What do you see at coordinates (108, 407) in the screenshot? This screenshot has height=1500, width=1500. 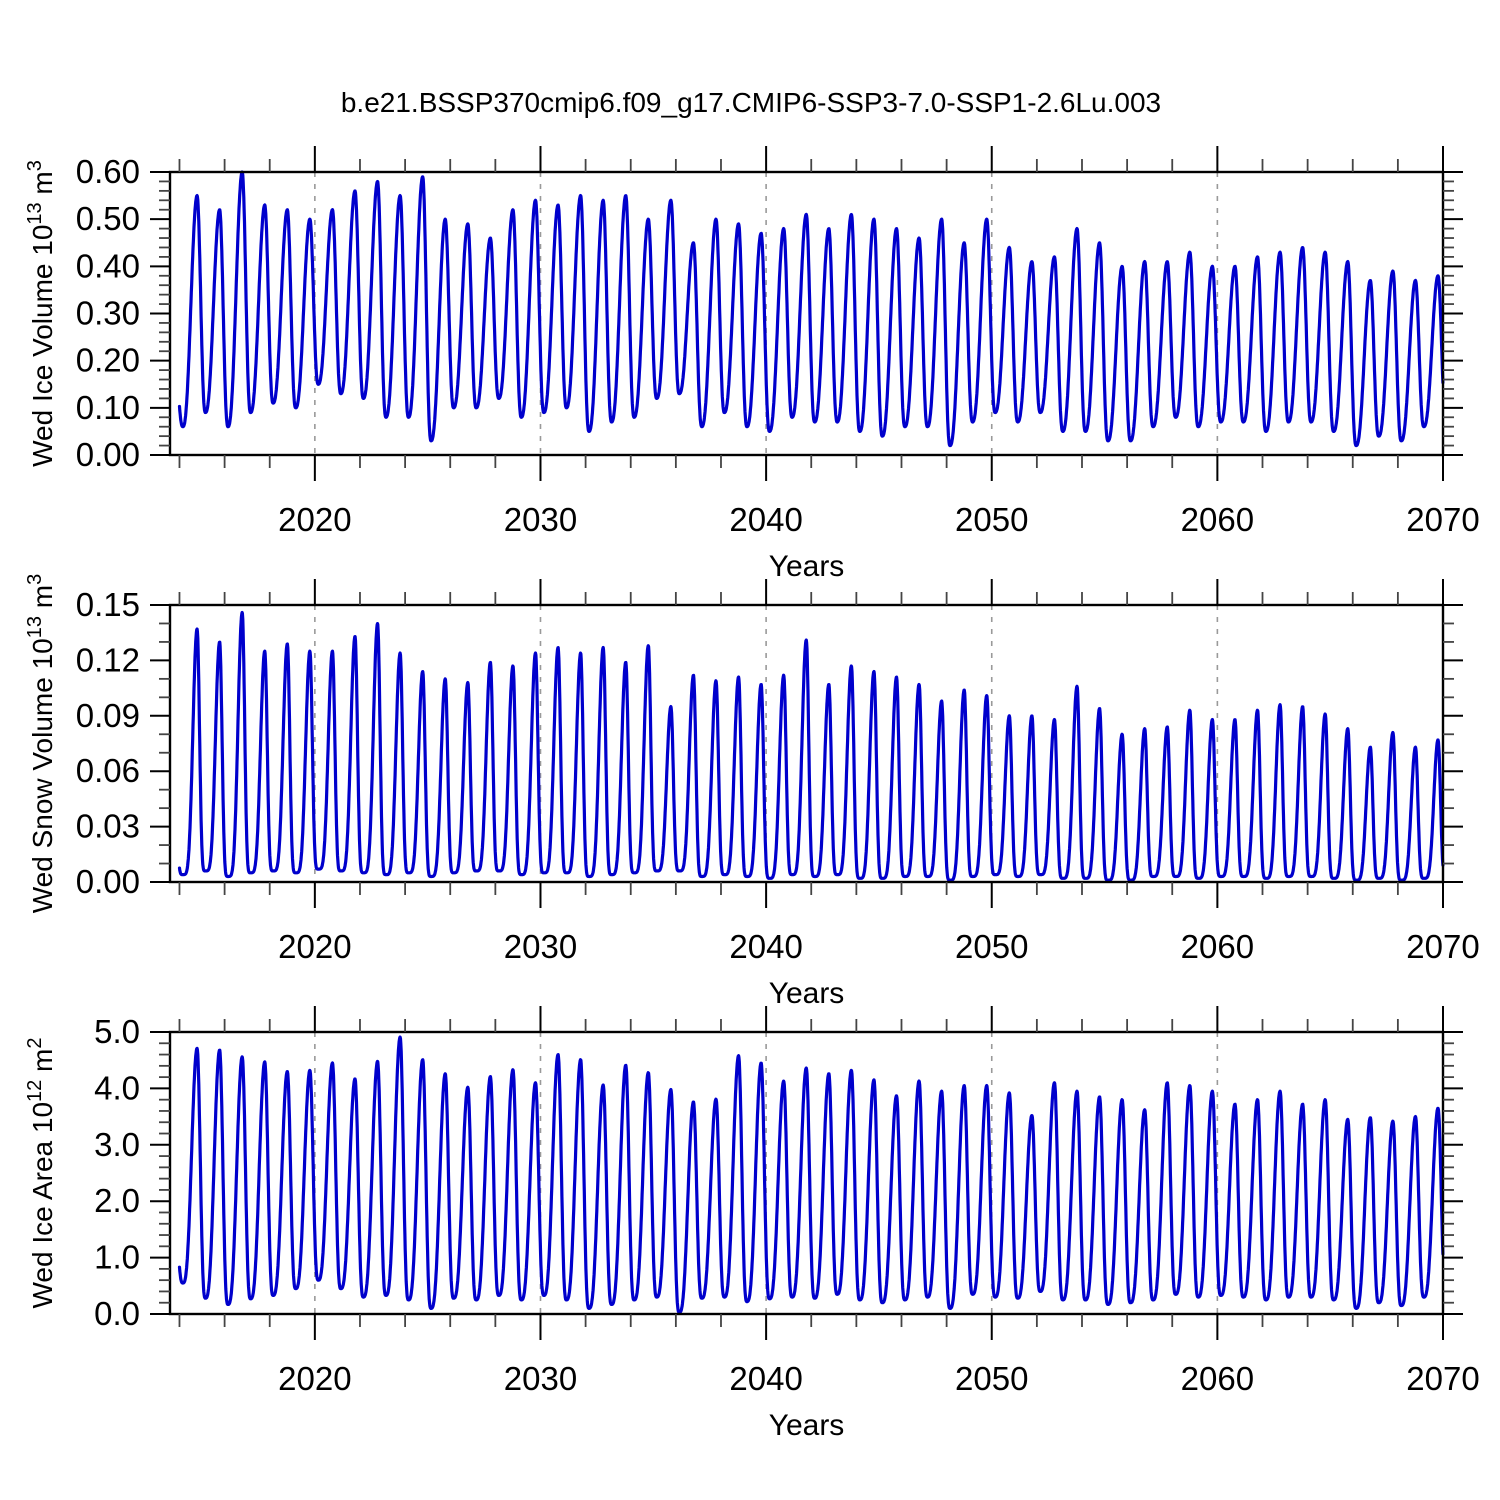 I see `y-tick-label: 0.10` at bounding box center [108, 407].